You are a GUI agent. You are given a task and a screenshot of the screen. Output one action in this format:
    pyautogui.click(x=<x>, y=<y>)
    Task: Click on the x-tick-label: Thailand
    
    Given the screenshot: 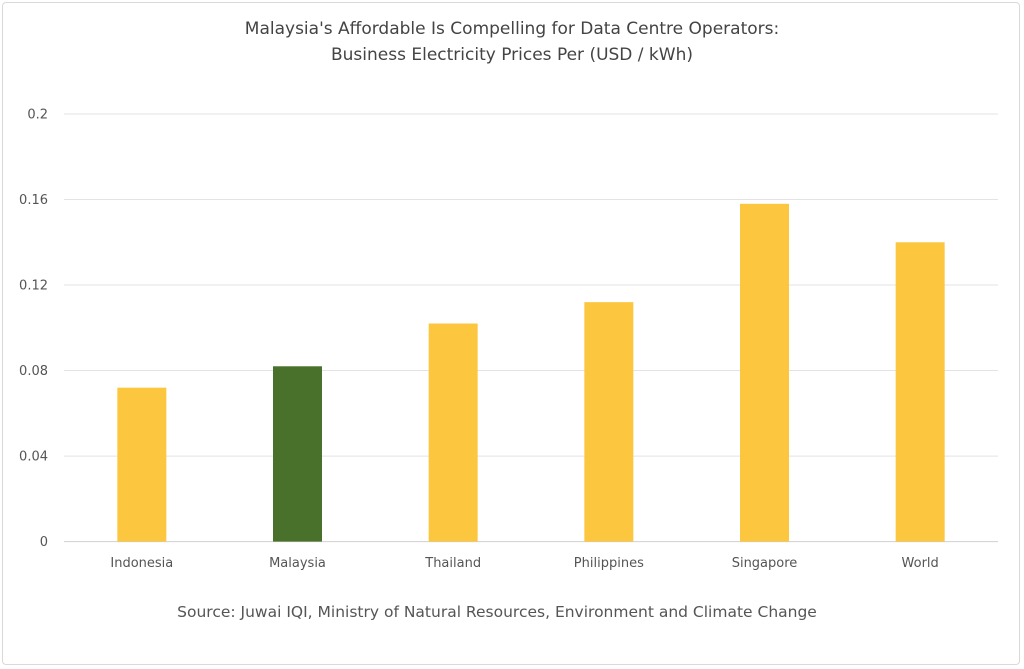 What is the action you would take?
    pyautogui.click(x=452, y=563)
    